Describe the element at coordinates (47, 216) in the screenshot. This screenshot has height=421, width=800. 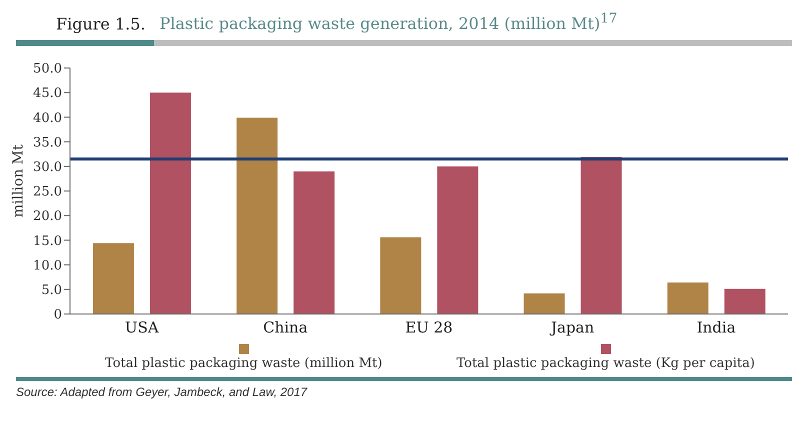
I see `y-tick-label: 20.0` at that location.